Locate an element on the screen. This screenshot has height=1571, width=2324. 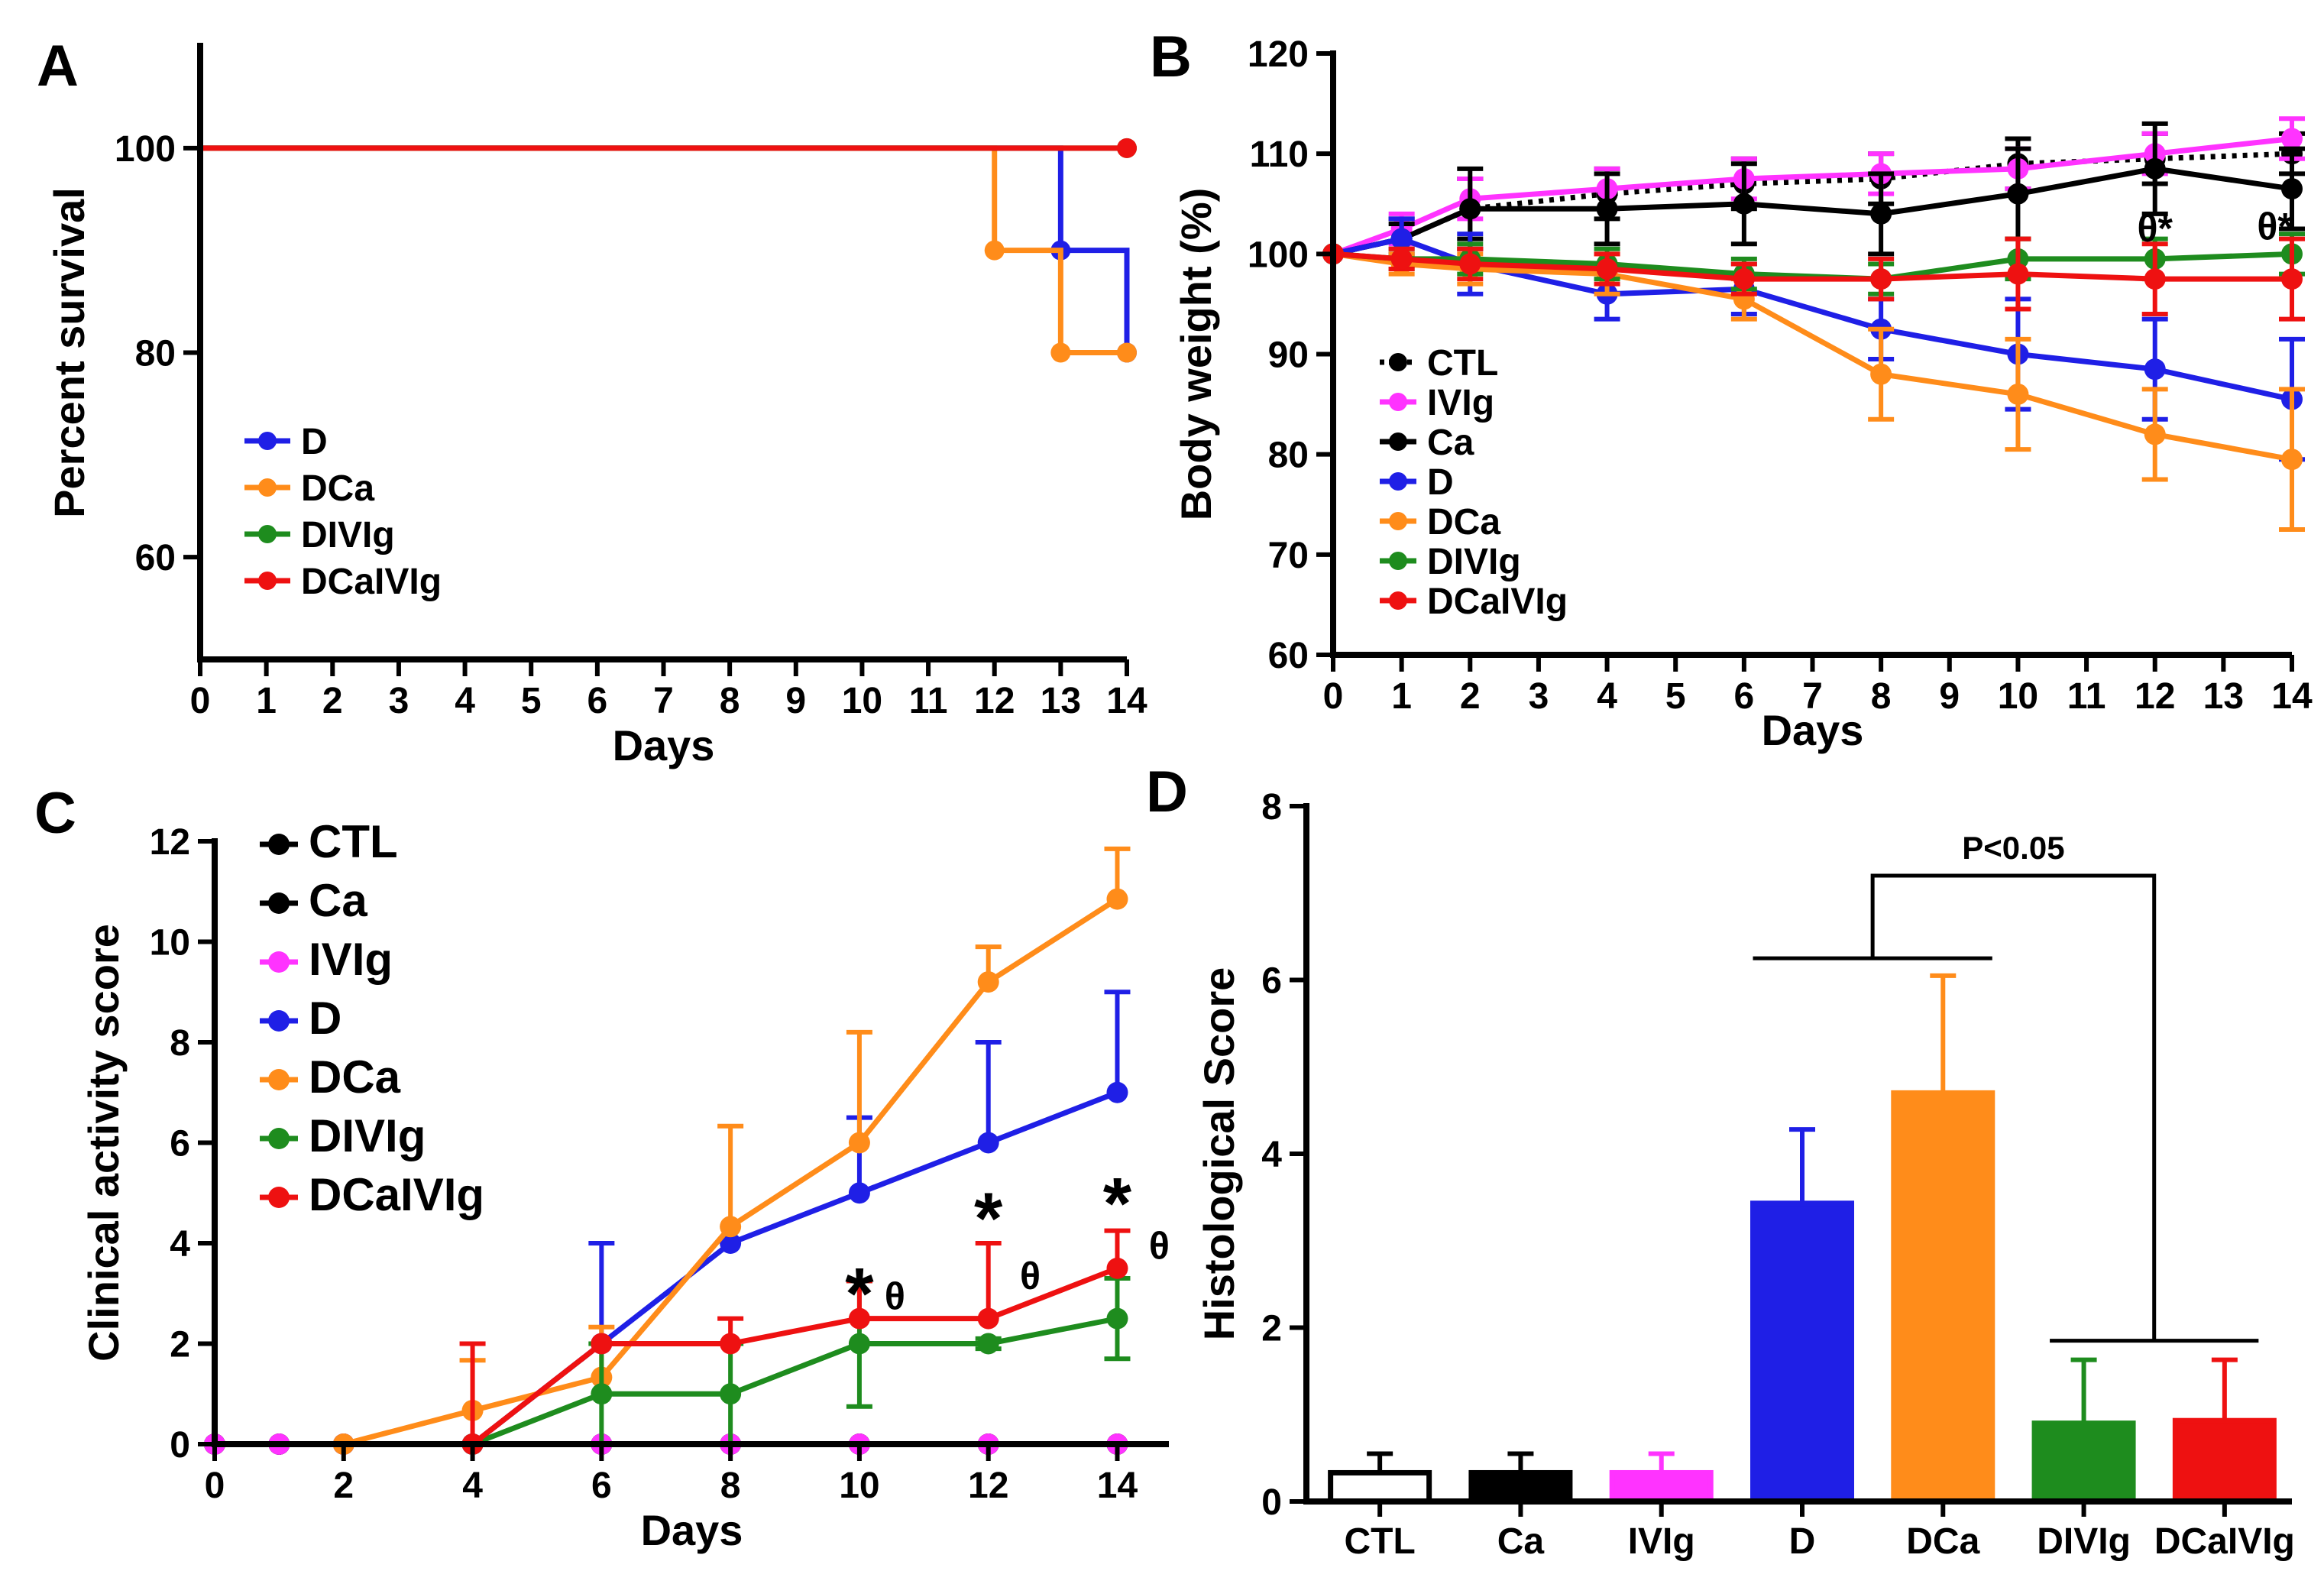
panel-b-y-axis-title: Body weight (%) is located at coordinates (1196, 354).